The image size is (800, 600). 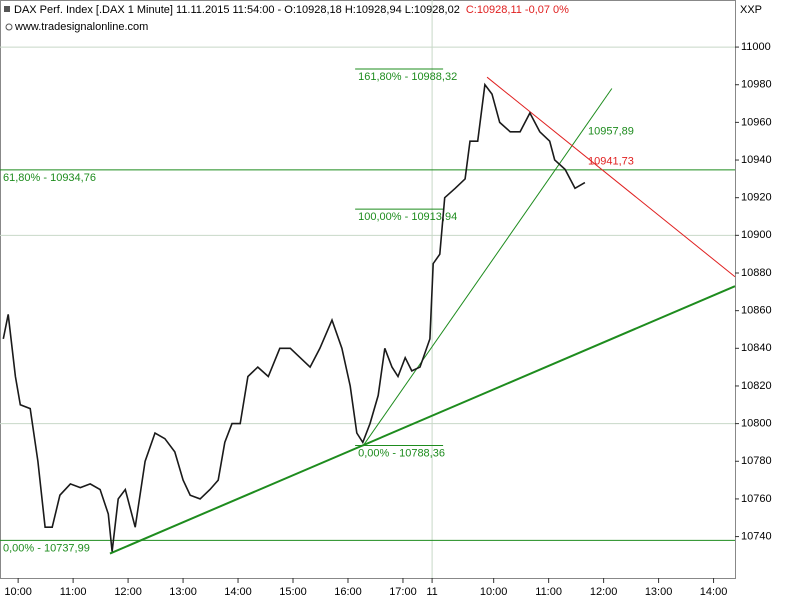 I want to click on fib-label: 0,00% - 10737,99, so click(x=46, y=548).